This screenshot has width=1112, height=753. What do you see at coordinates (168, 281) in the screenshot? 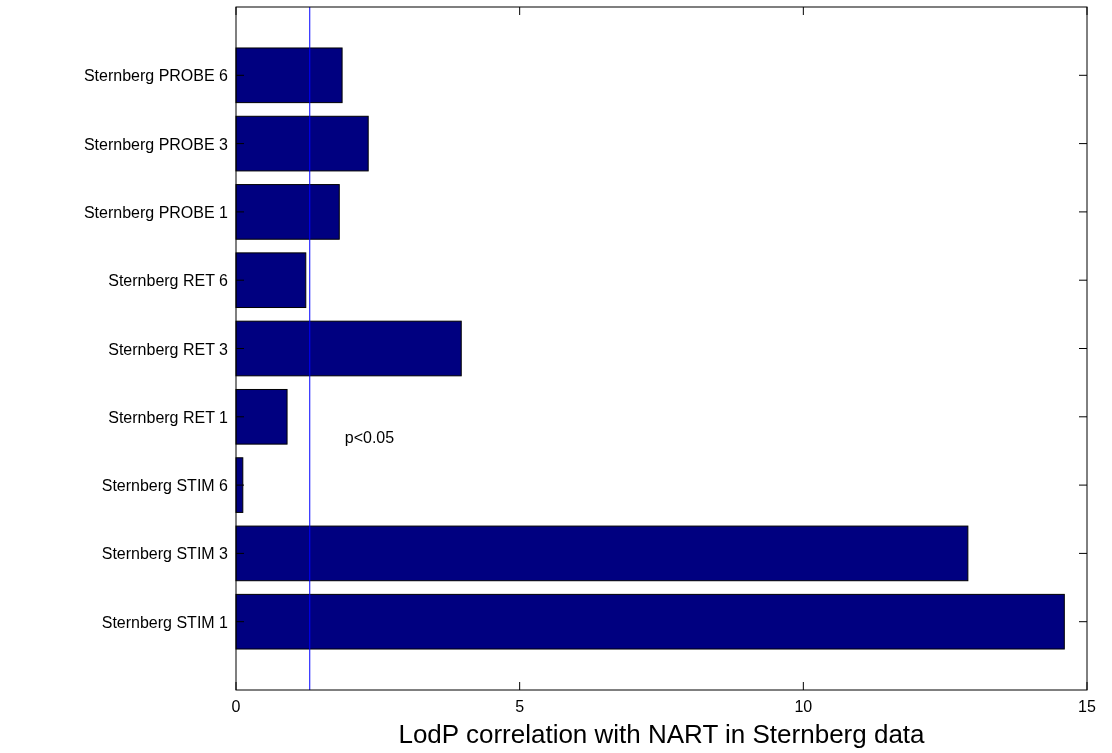
I see `y-tick-label: Sternberg RET 6` at bounding box center [168, 281].